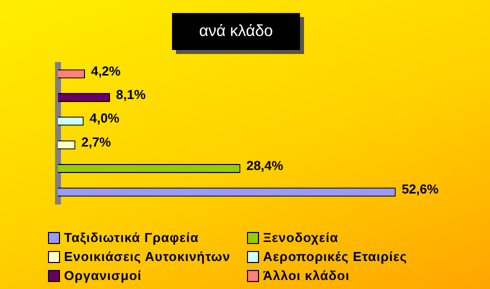 The height and width of the screenshot is (289, 490). What do you see at coordinates (236, 31) in the screenshot?
I see `chart-title: ανά κλάδο` at bounding box center [236, 31].